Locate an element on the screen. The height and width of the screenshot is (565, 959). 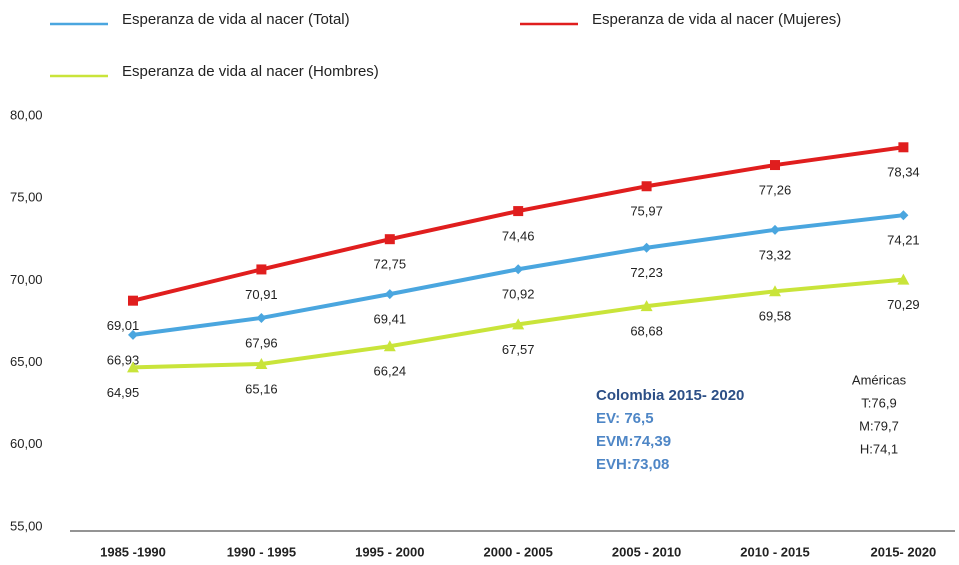
data-label: 69,41 is located at coordinates (390, 319).